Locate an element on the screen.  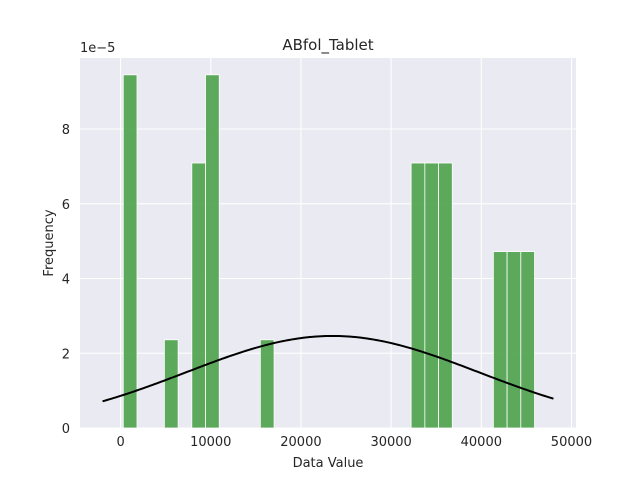
x-axis-title: Data Value is located at coordinates (328, 463).